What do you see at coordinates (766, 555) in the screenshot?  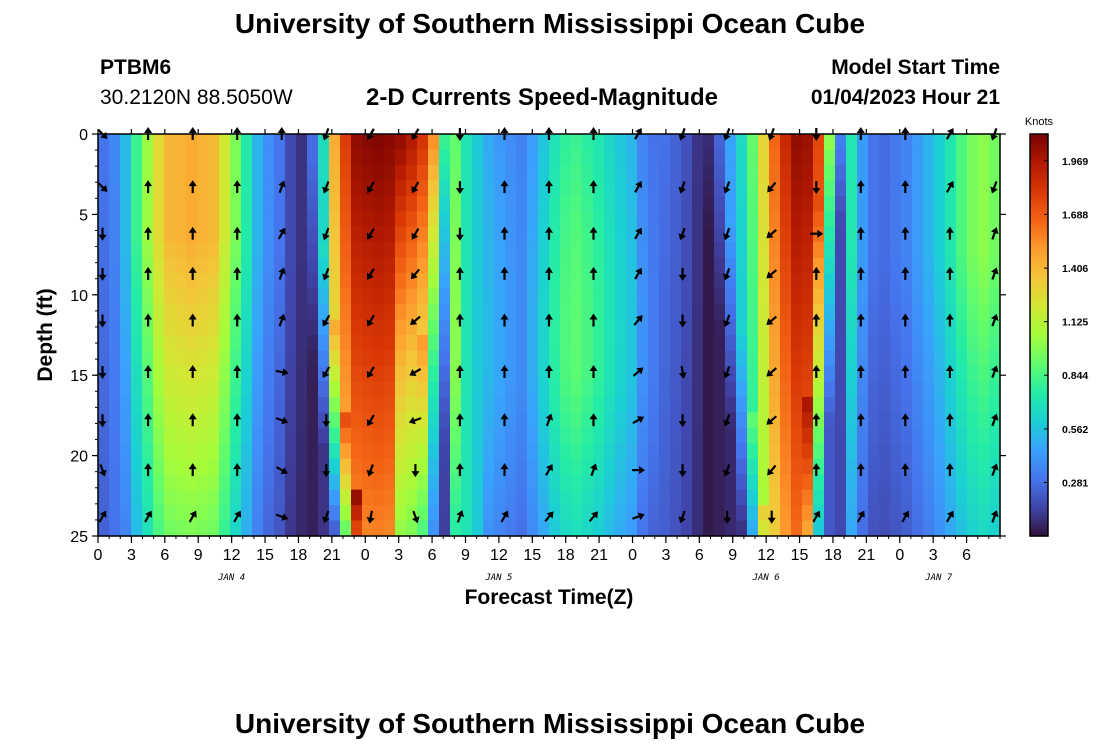 I see `x-tick-label: 12` at bounding box center [766, 555].